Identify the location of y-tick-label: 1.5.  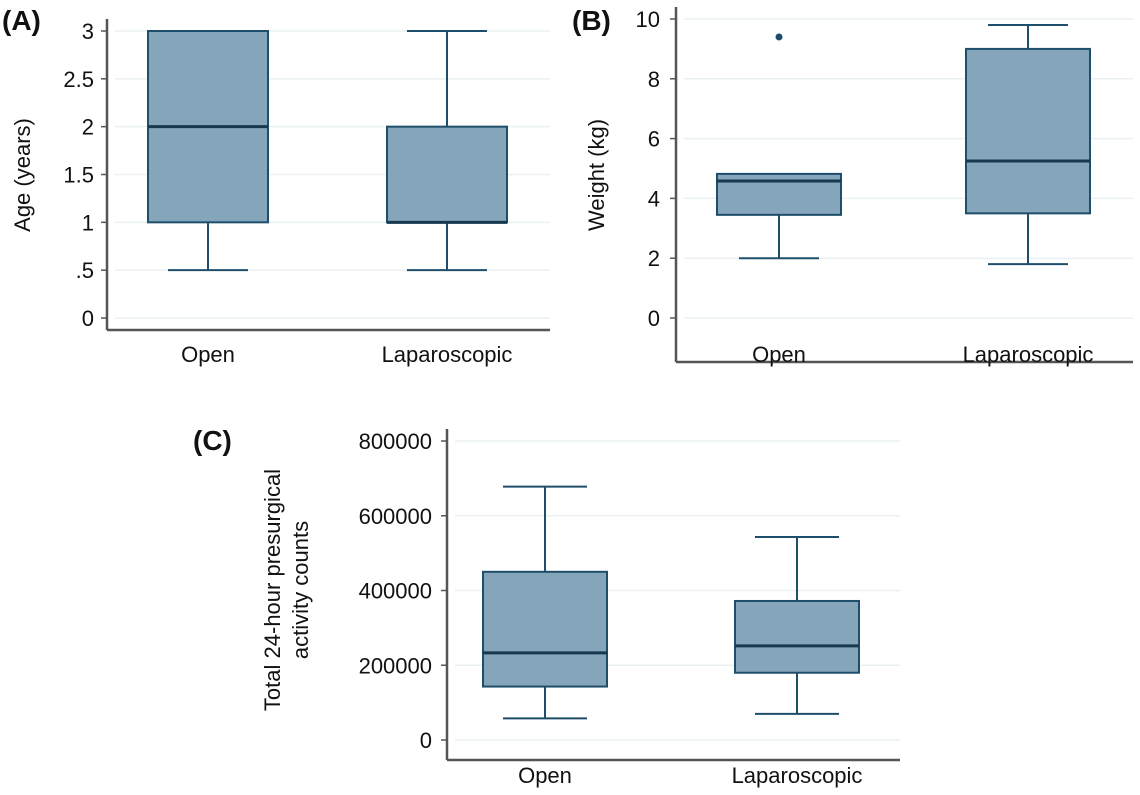
(78, 175).